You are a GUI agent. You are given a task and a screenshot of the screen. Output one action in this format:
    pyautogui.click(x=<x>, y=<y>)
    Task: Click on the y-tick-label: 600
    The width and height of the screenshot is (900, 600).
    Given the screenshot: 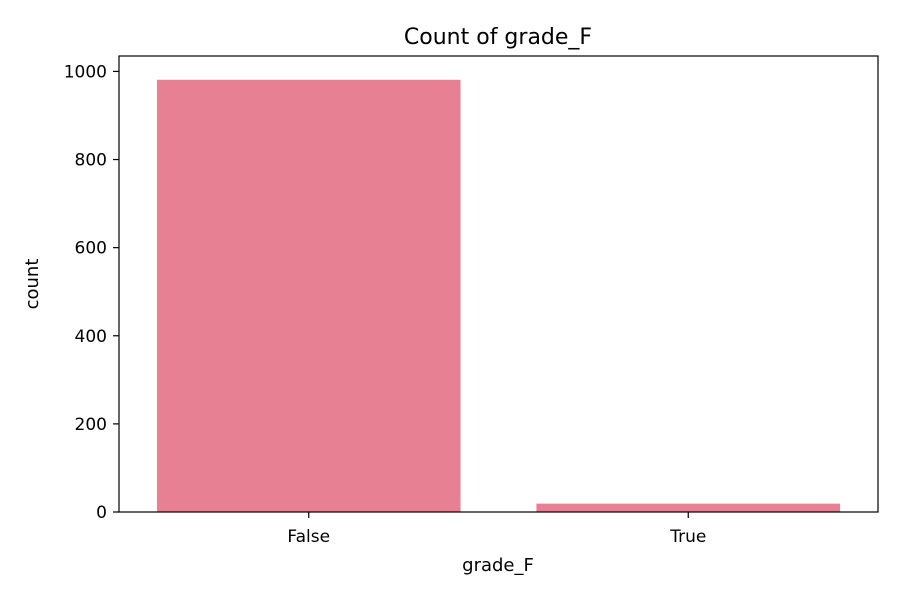 What is the action you would take?
    pyautogui.click(x=91, y=249)
    